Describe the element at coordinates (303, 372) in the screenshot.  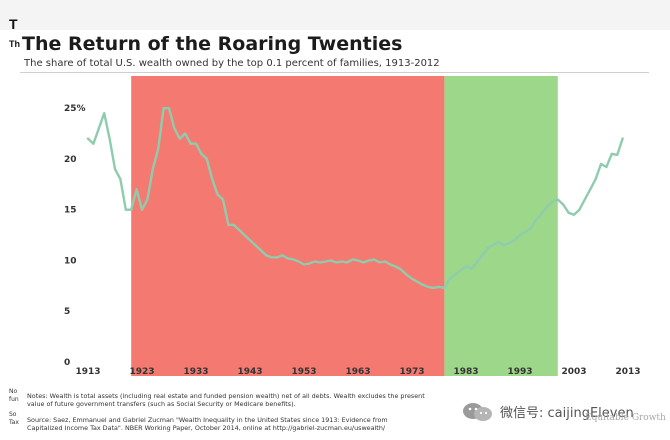
I see `x-tick-label: 1953` at that location.